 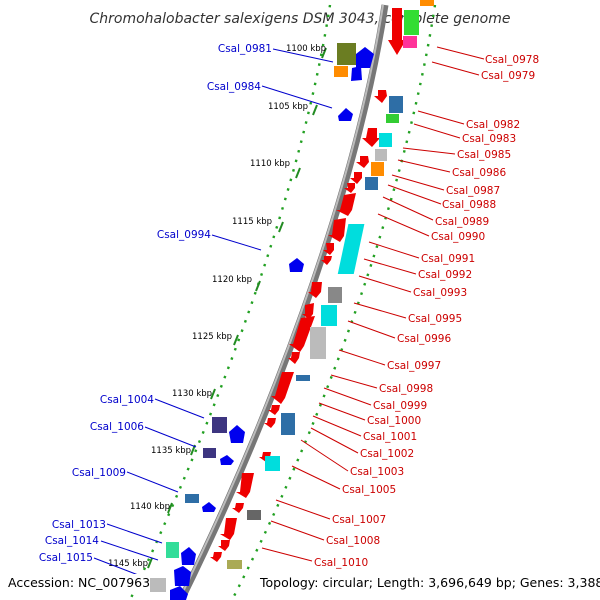 I want to click on gene-label-csal-1000: Csal_1000, so click(x=394, y=421).